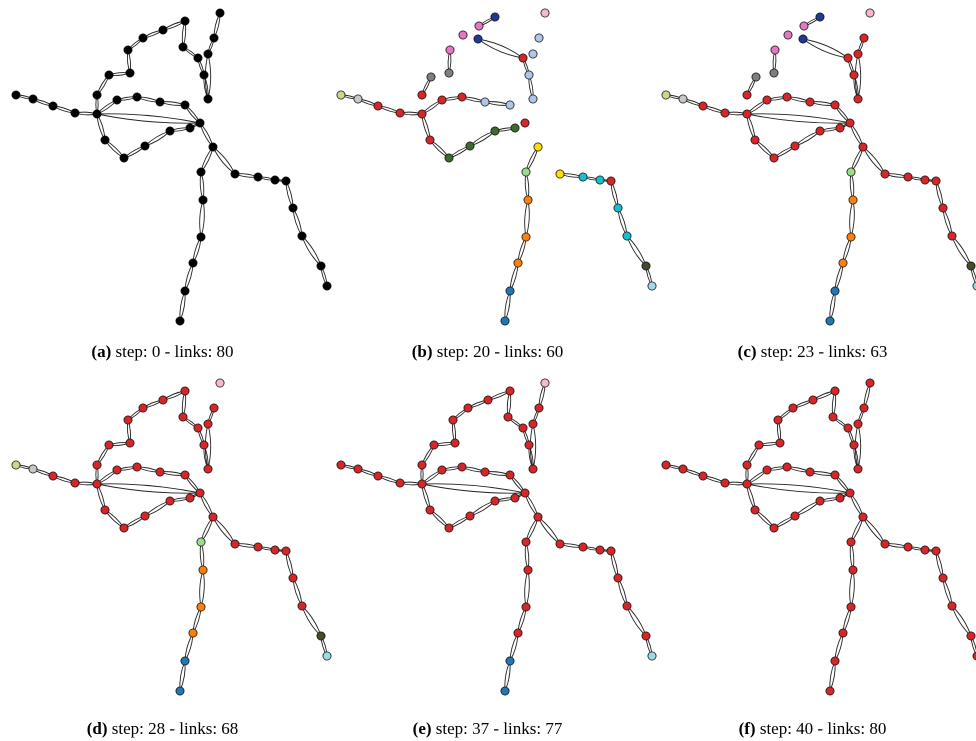  Describe the element at coordinates (162, 351) in the screenshot. I see `caption-a: (a) step: 0 - links: 80` at that location.